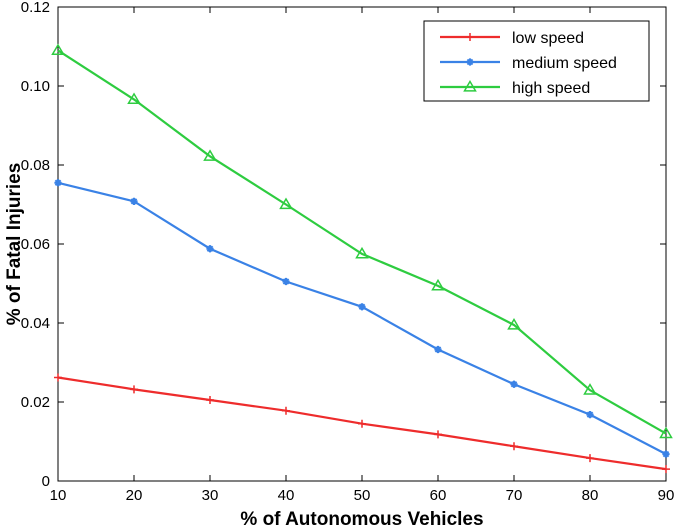  Describe the element at coordinates (551, 88) in the screenshot. I see `legend-label: high speed` at that location.